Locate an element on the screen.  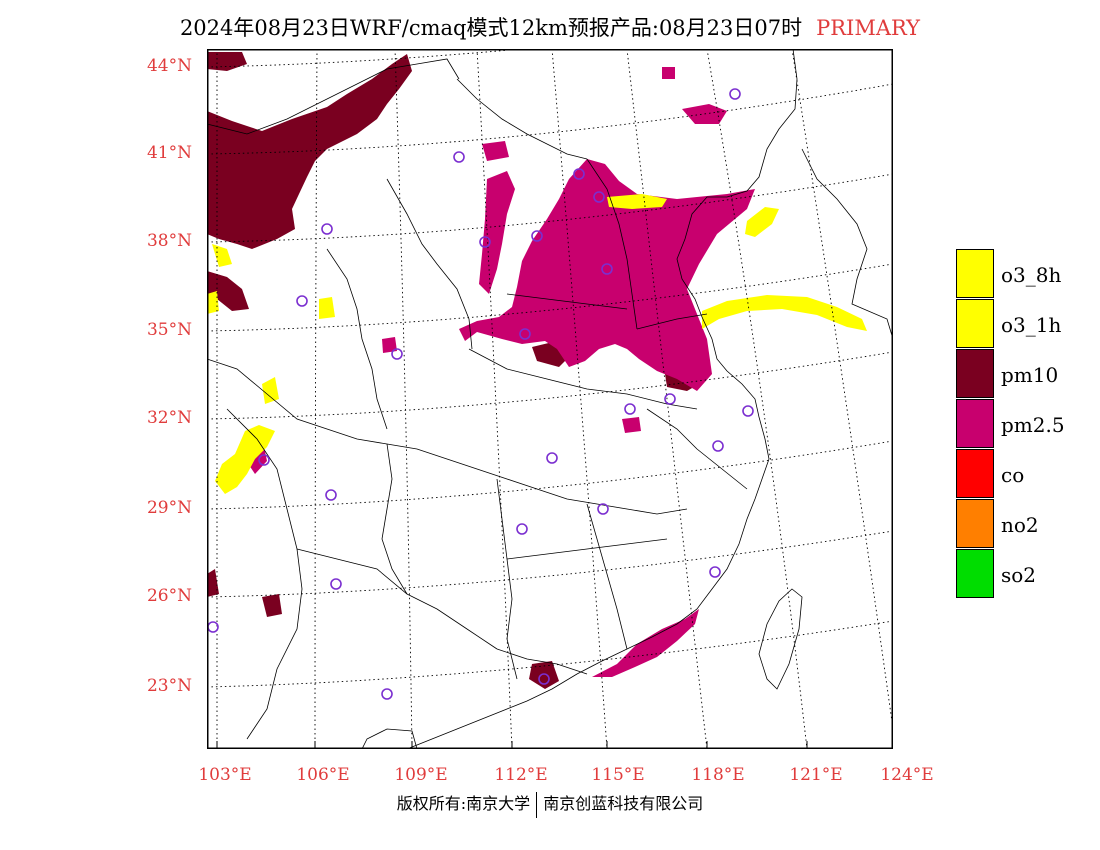
lon-label-109e: 109°E is located at coordinates (421, 775).